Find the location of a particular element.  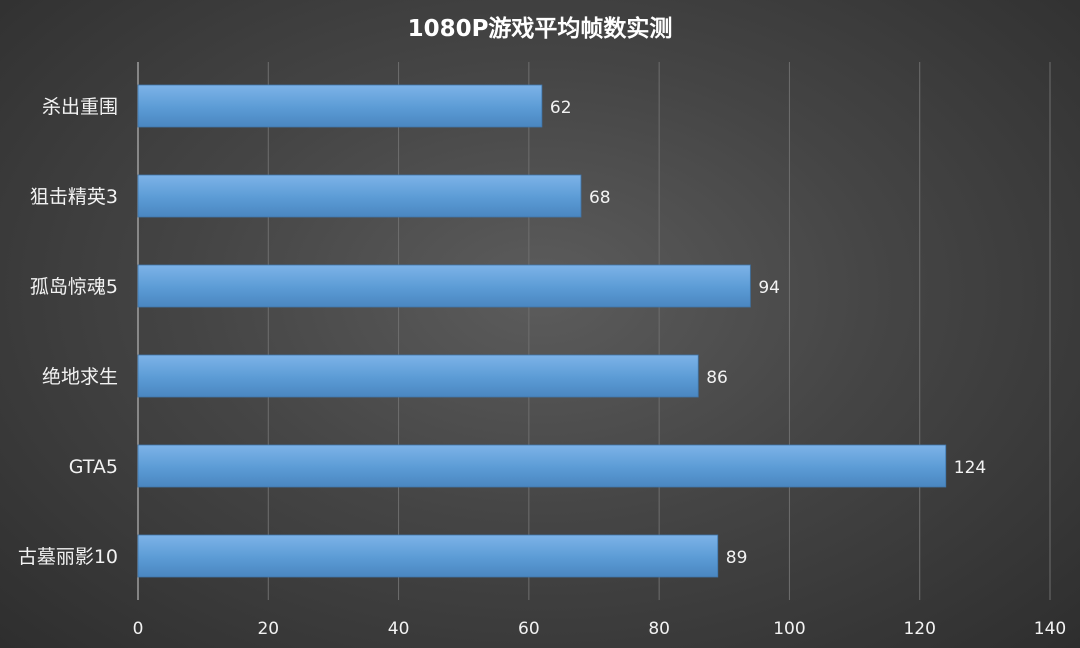

chart-title: 1080P游戏平均帧数实测 is located at coordinates (540, 28).